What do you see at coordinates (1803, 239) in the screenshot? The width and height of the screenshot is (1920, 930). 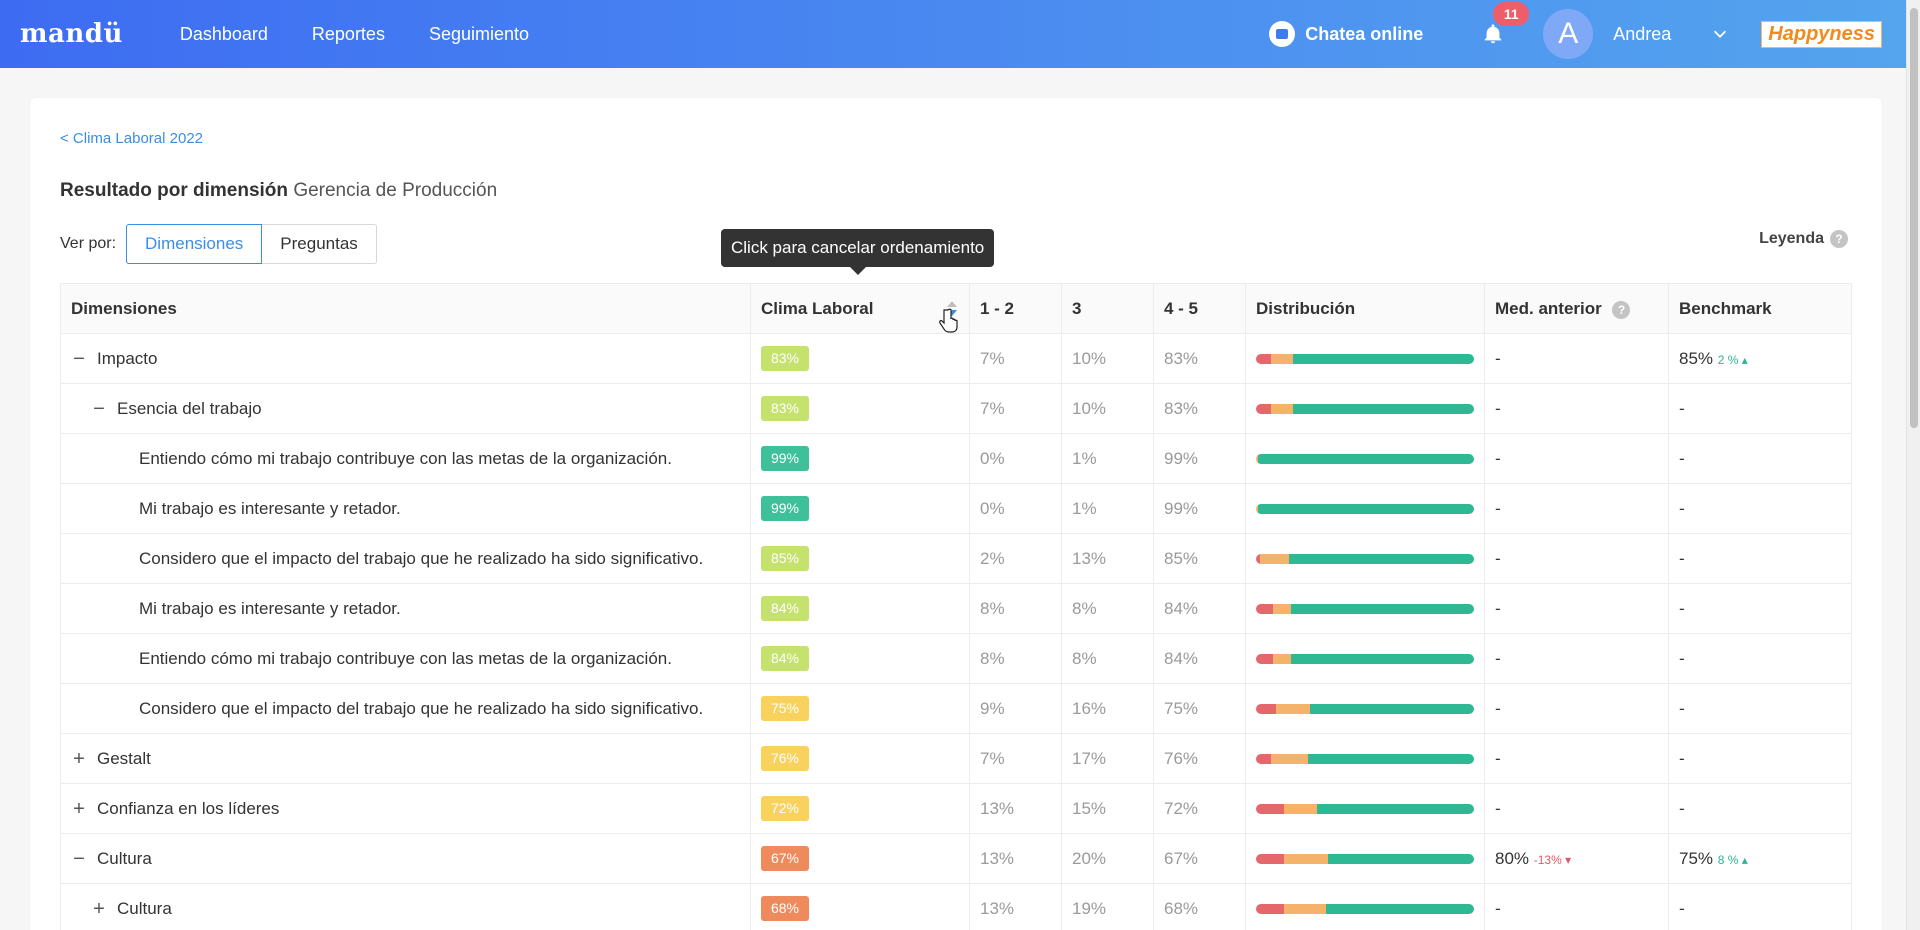 I see `legend-toggle: Leyenda ?` at bounding box center [1803, 239].